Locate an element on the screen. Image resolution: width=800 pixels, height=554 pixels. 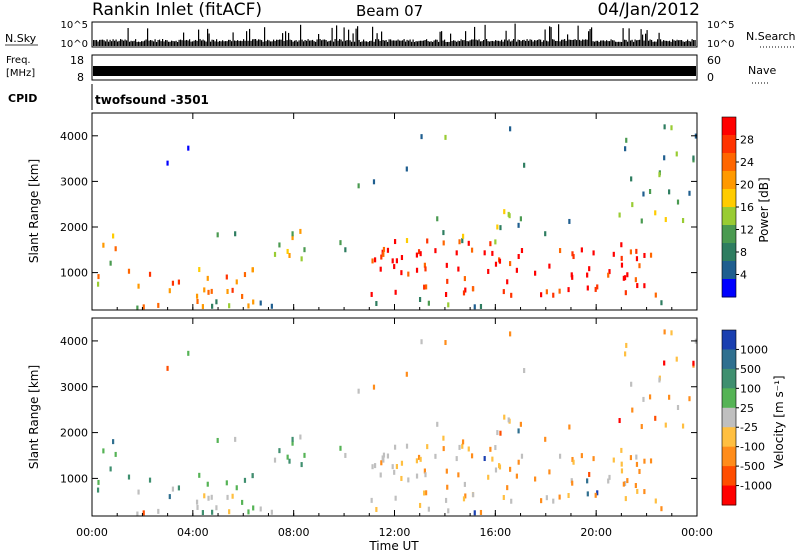
colorbar-tick-label: -25 is located at coordinates (749, 427).